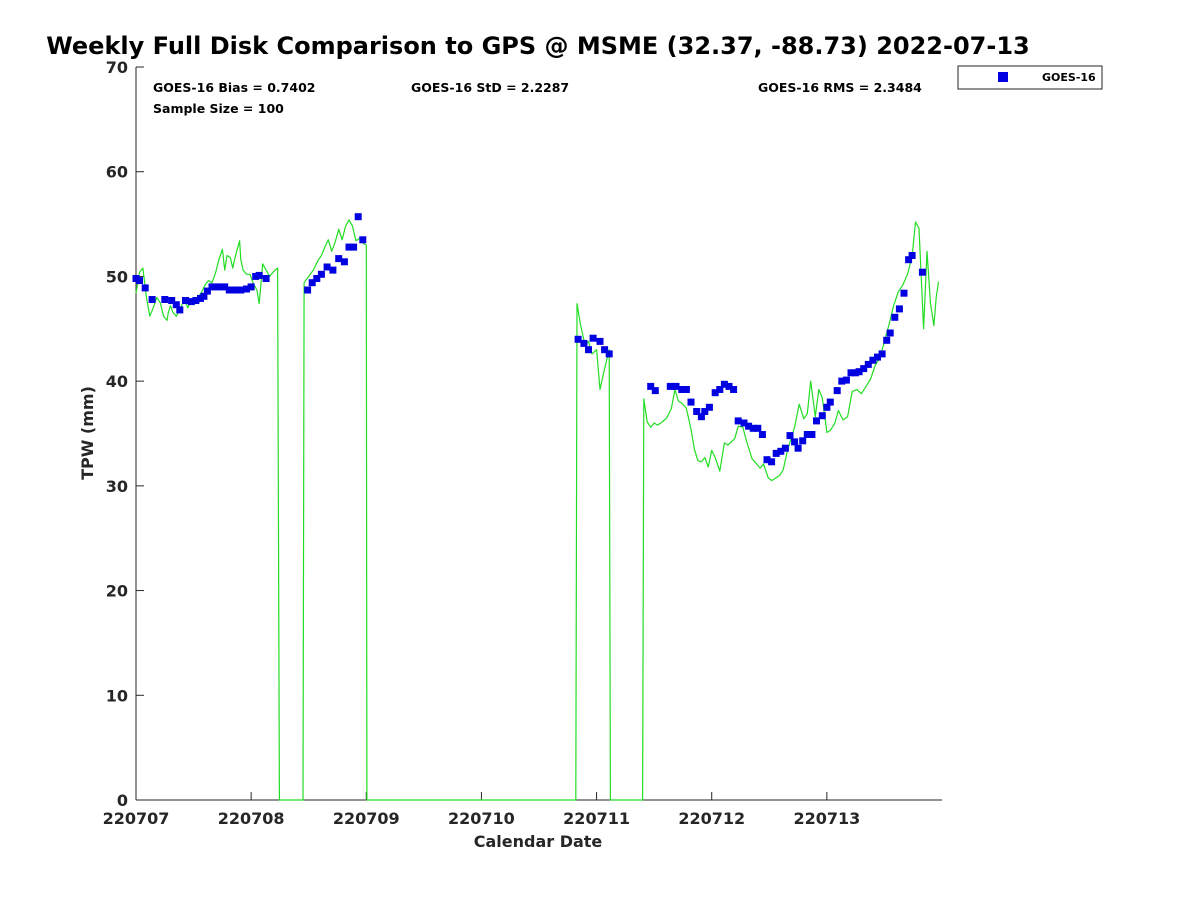 This screenshot has height=900, width=1200. Describe the element at coordinates (251, 818) in the screenshot. I see `x-tick-label: 220708` at that location.